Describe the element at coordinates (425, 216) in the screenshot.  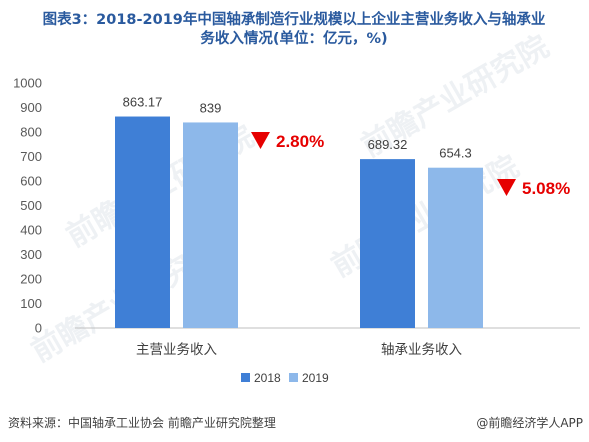
I see `watermark-text: 前瞻产业研究院` at that location.